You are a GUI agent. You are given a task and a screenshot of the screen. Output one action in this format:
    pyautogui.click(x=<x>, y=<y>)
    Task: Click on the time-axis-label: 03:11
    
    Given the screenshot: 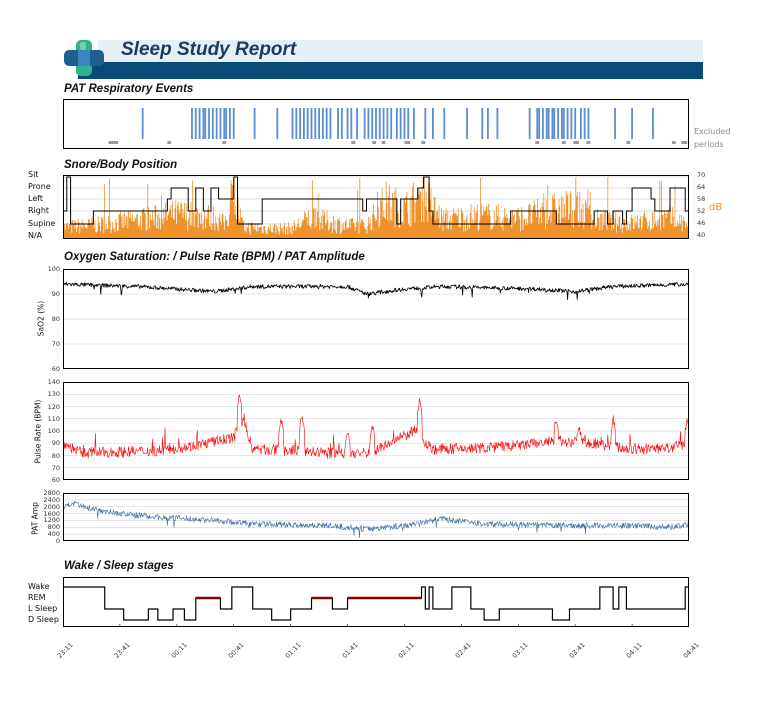 What is the action you would take?
    pyautogui.click(x=520, y=650)
    